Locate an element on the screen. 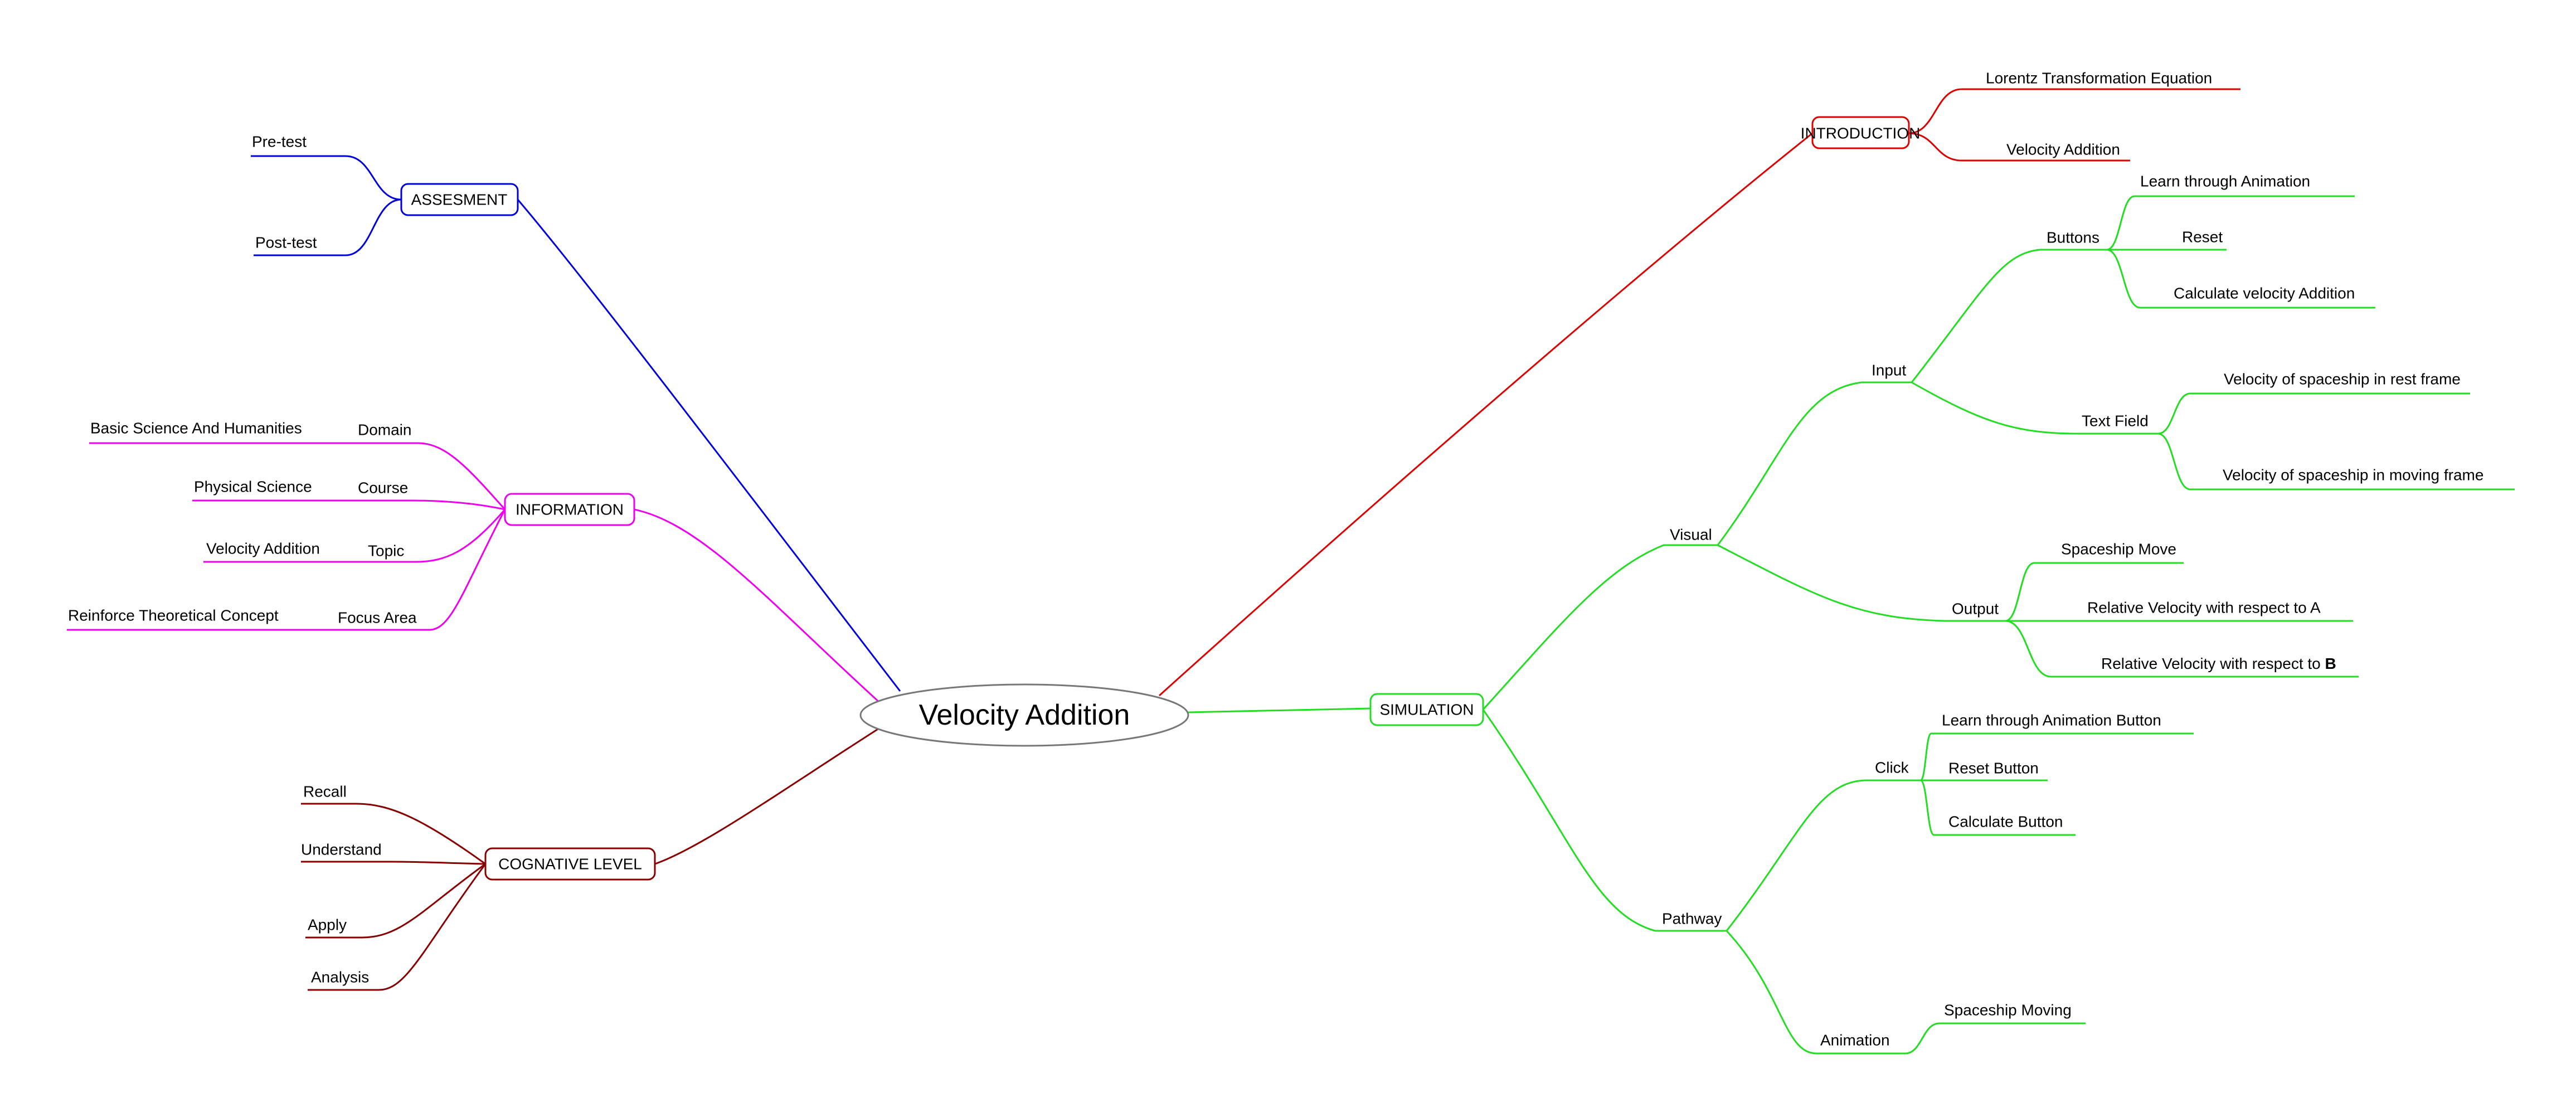 This screenshot has height=1117, width=2576. assesment-box is located at coordinates (460, 199).